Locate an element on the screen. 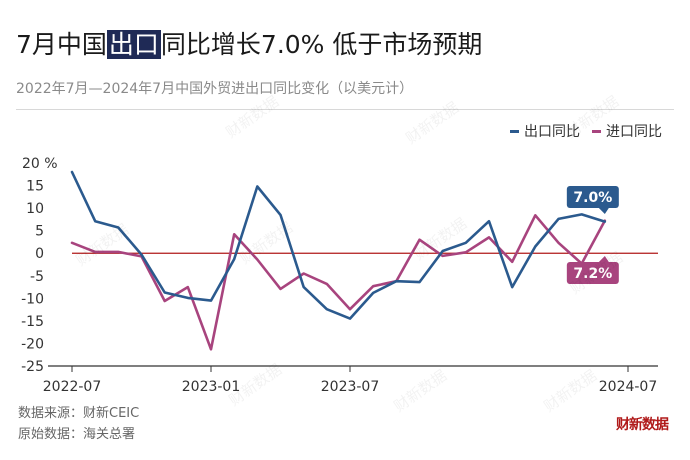 Image resolution: width=690 pixels, height=460 pixels. y-tick-label: 5 is located at coordinates (39, 232).